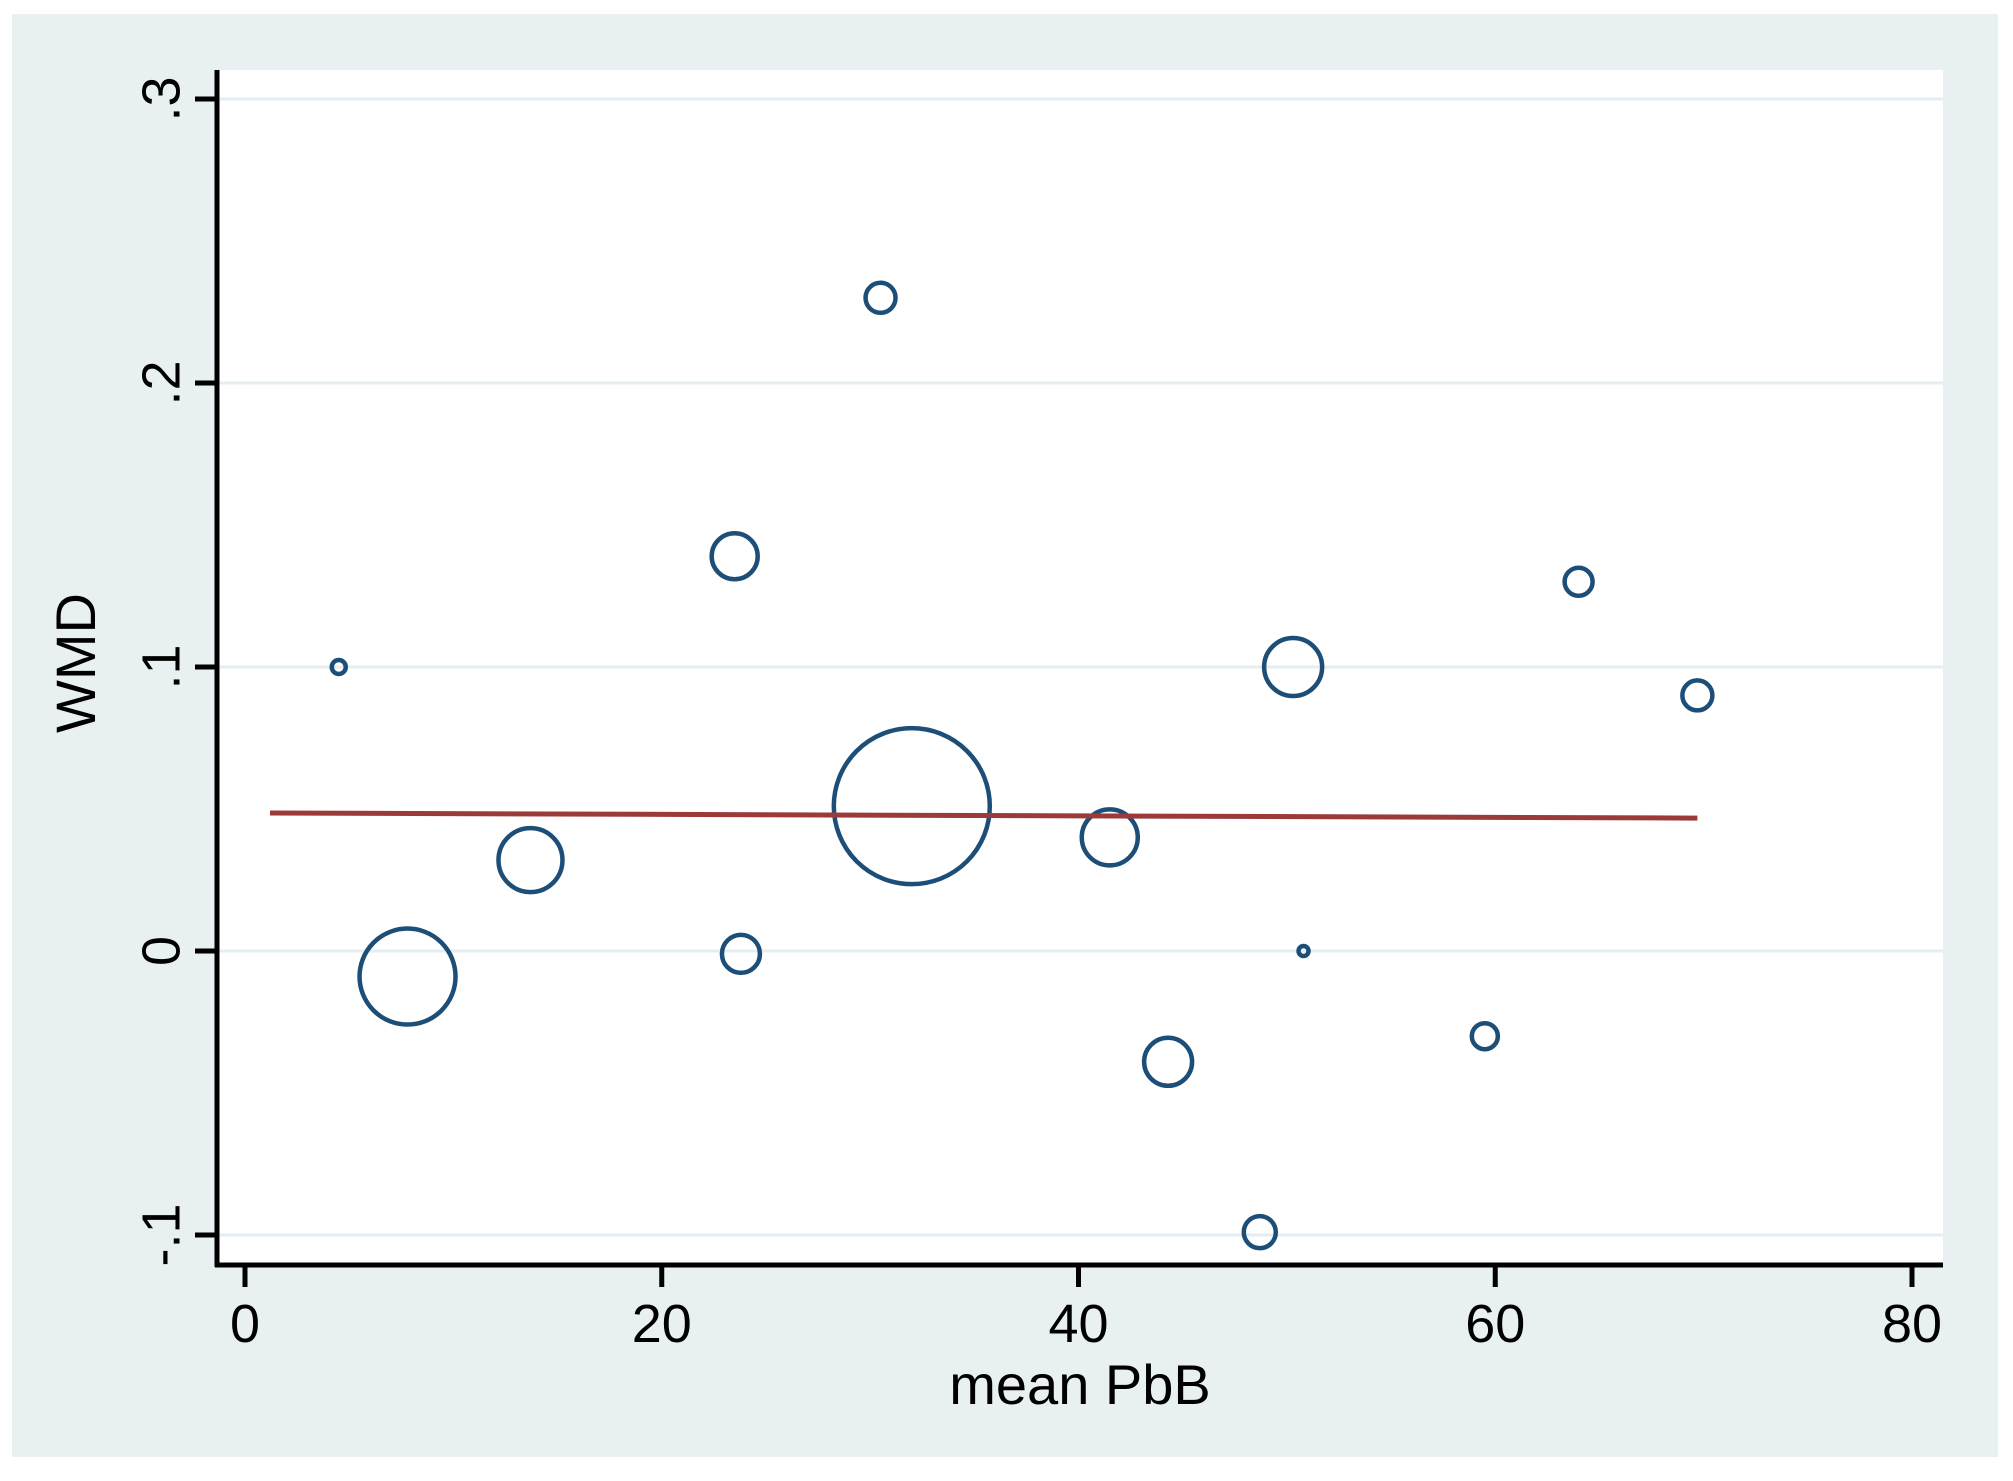 The width and height of the screenshot is (2013, 1481). I want to click on x-axis-title: mean PbB, so click(1080, 1384).